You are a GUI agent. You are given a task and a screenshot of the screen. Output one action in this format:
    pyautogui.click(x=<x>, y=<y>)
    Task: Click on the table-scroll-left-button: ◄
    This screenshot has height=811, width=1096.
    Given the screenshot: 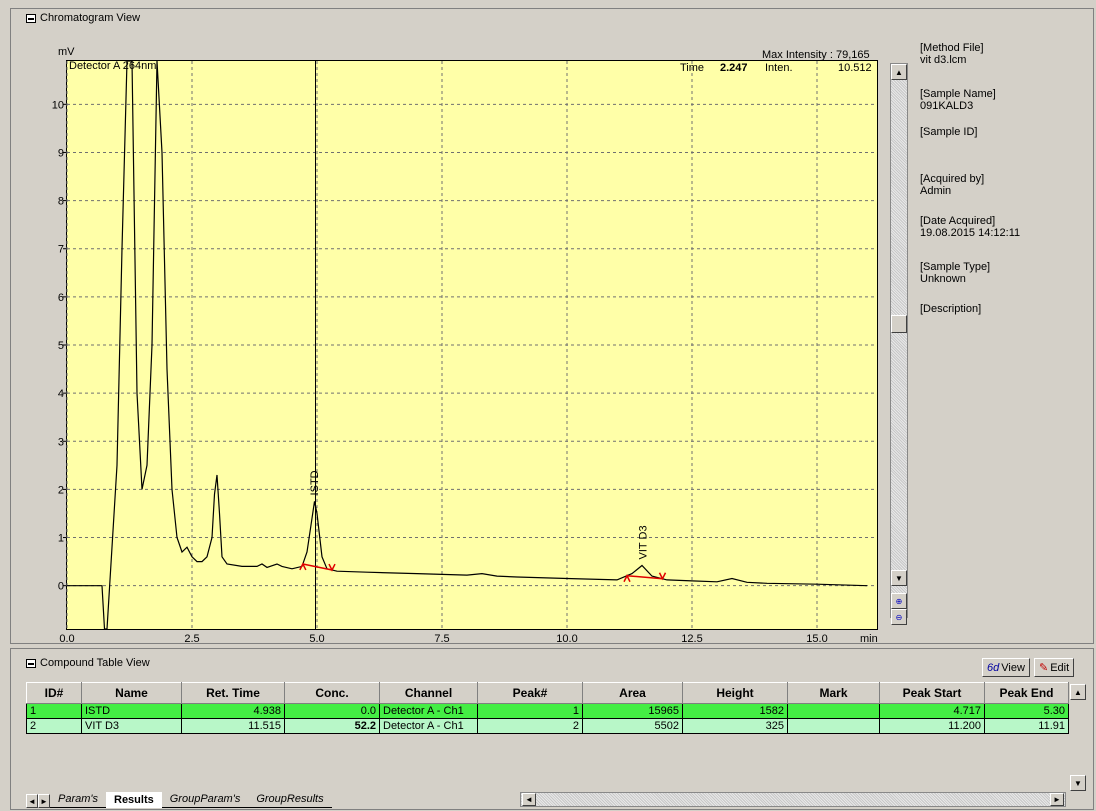 What is the action you would take?
    pyautogui.click(x=529, y=799)
    